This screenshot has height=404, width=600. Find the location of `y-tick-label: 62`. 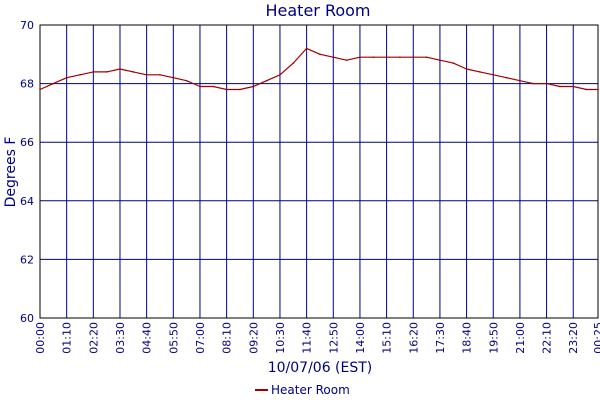

y-tick-label: 62 is located at coordinates (27, 259).